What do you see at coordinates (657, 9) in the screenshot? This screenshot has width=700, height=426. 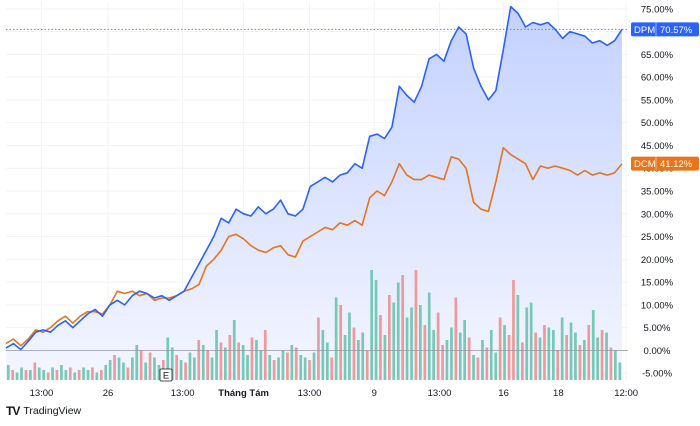 I see `y-tick-label: 75.00%` at bounding box center [657, 9].